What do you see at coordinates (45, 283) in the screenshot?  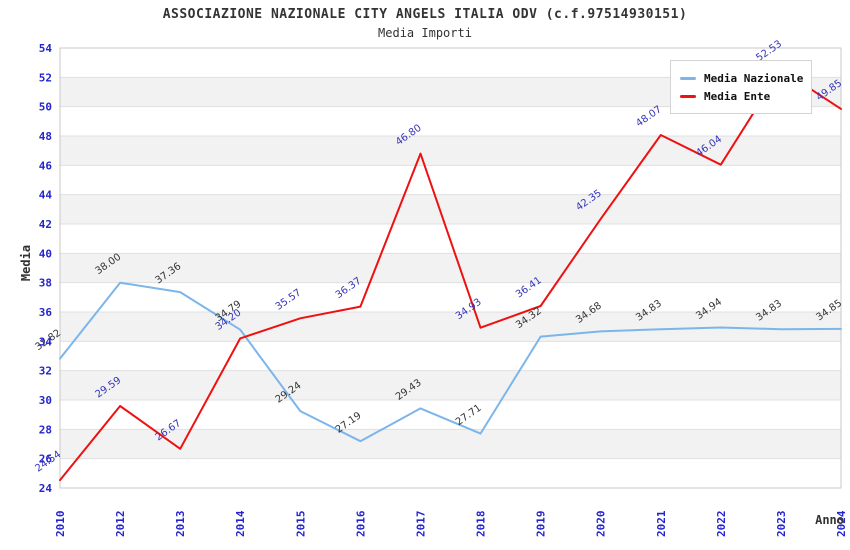 I see `y-tick-label: 38` at bounding box center [45, 283].